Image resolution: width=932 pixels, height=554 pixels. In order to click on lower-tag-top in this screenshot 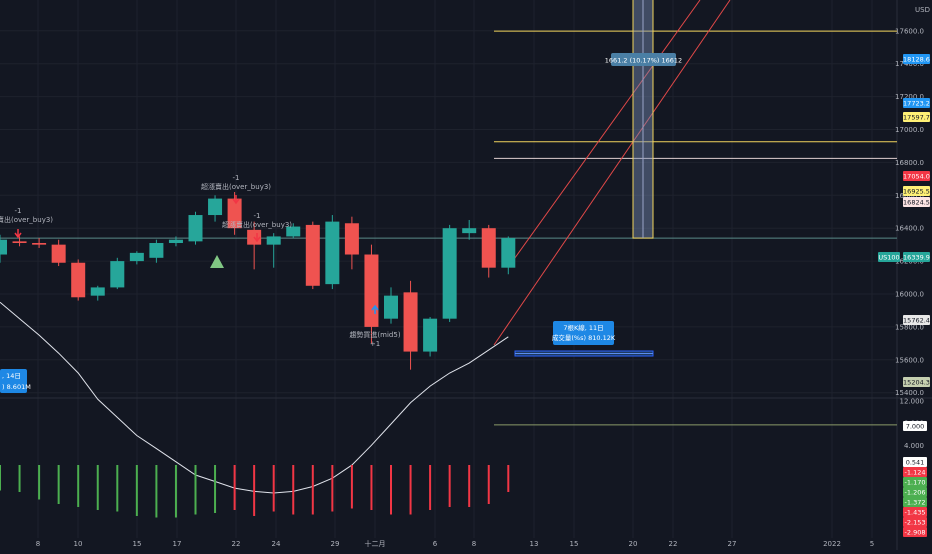, I will do `click(915, 426)`.